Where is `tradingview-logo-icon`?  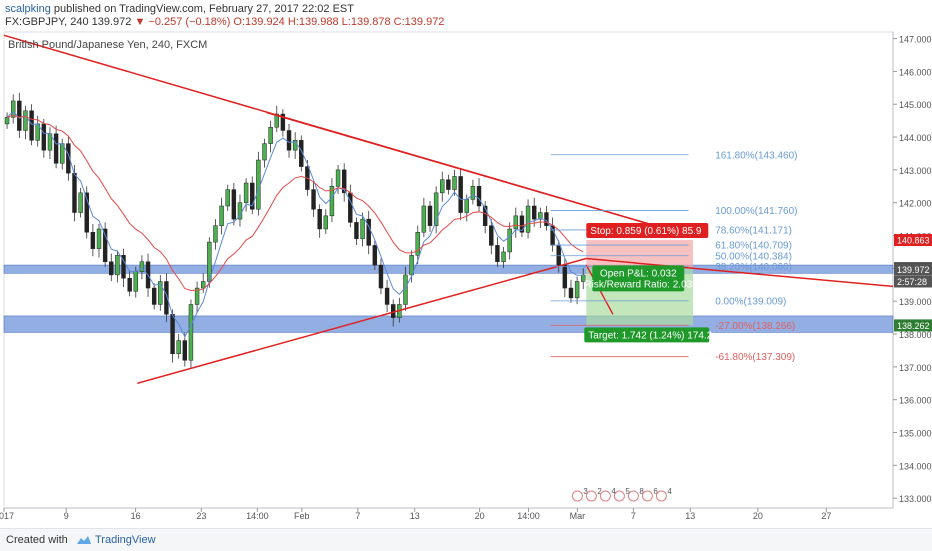 tradingview-logo-icon is located at coordinates (84, 540).